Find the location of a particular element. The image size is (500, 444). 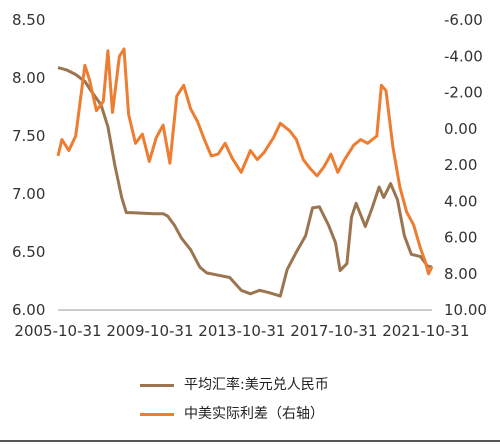

left-tick-label: 8.50 is located at coordinates (28, 20).